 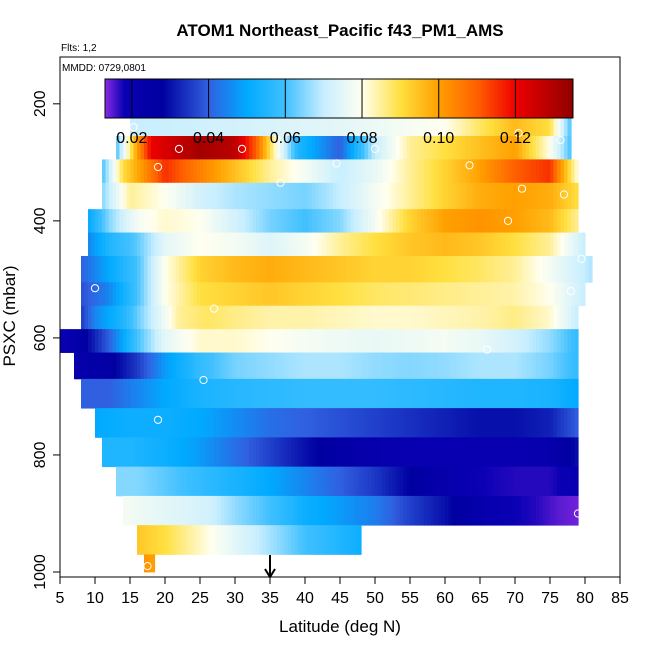 What do you see at coordinates (280, 182) in the screenshot?
I see `flight-point` at bounding box center [280, 182].